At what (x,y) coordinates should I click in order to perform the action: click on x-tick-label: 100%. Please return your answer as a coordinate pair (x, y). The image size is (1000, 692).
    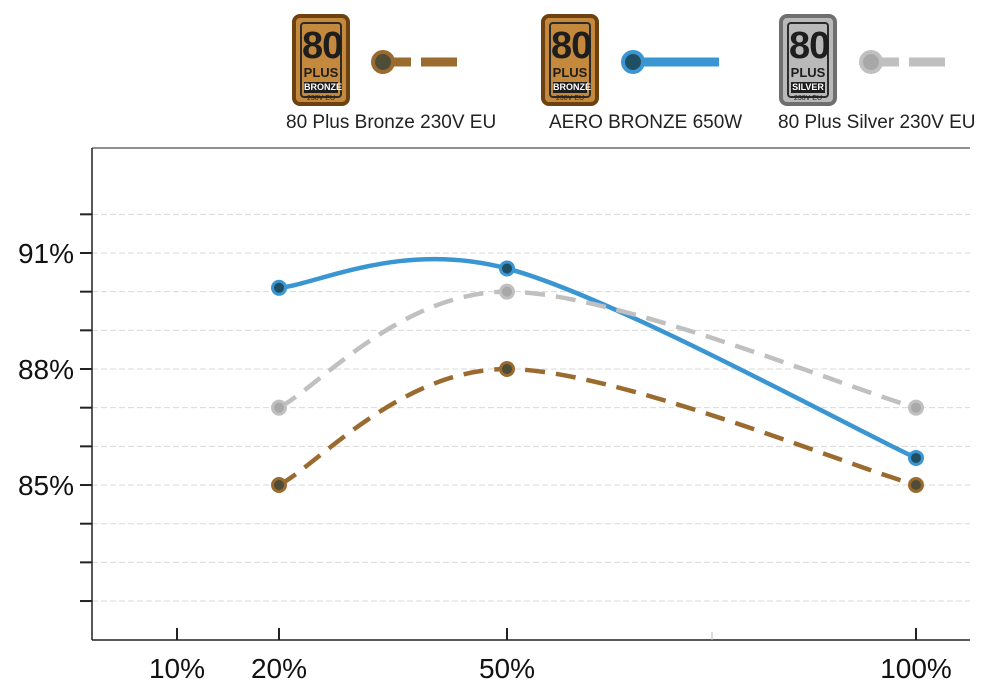
    Looking at the image, I should click on (916, 668).